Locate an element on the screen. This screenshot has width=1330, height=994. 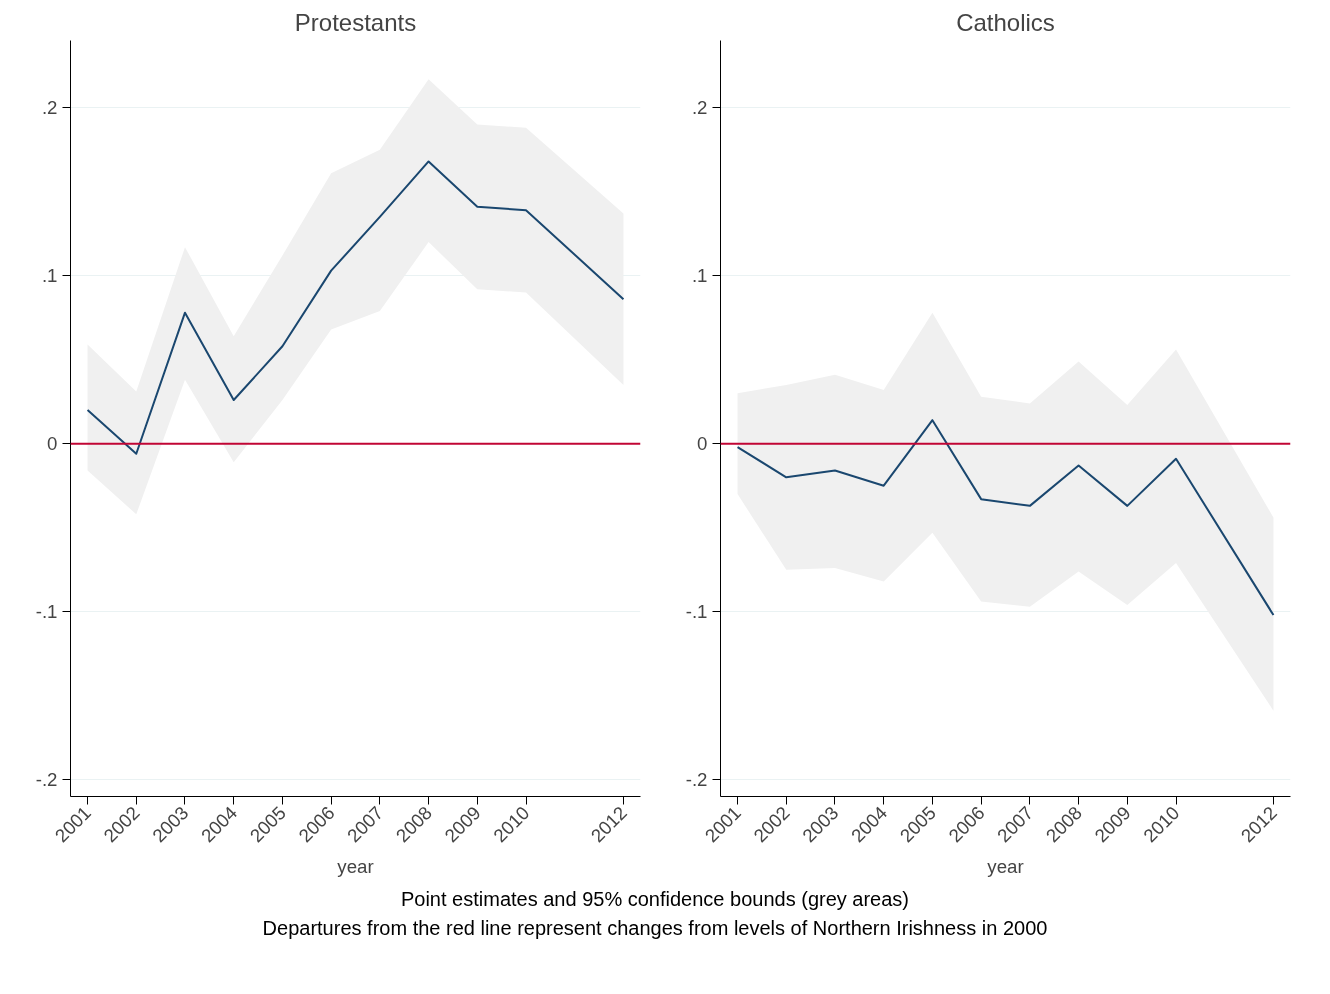
text: Point estimates and 95% confidence bounds (grey areas) is located at coordinates (655, 899).